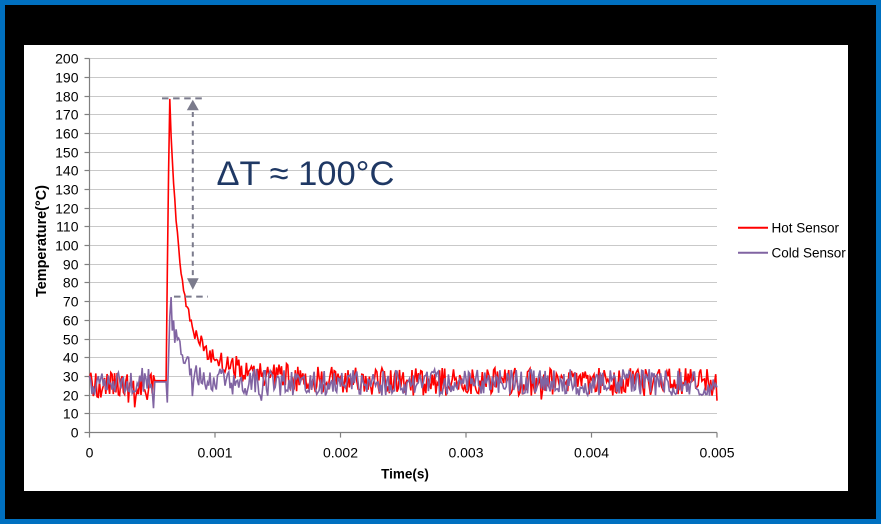  What do you see at coordinates (806, 228) in the screenshot?
I see `svg-text: Hot Sensor` at bounding box center [806, 228].